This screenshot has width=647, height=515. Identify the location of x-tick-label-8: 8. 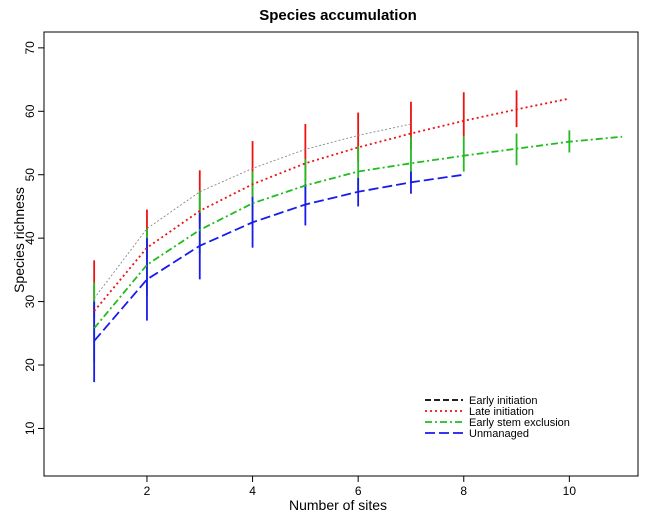
(463, 491).